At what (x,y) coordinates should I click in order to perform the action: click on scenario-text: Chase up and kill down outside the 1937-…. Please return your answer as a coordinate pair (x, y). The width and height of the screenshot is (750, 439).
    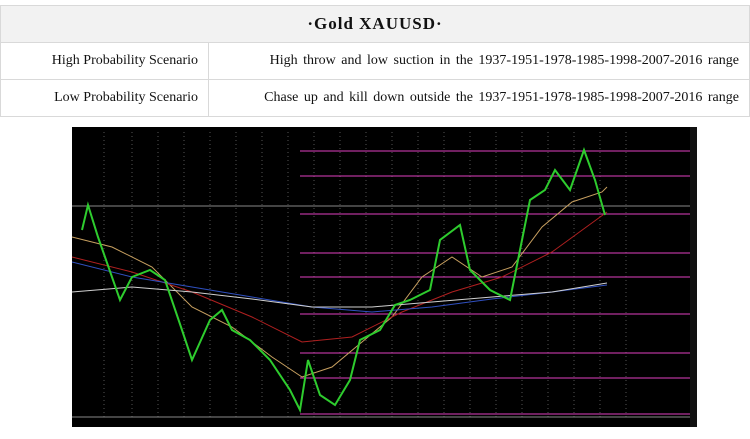
    Looking at the image, I should click on (479, 98).